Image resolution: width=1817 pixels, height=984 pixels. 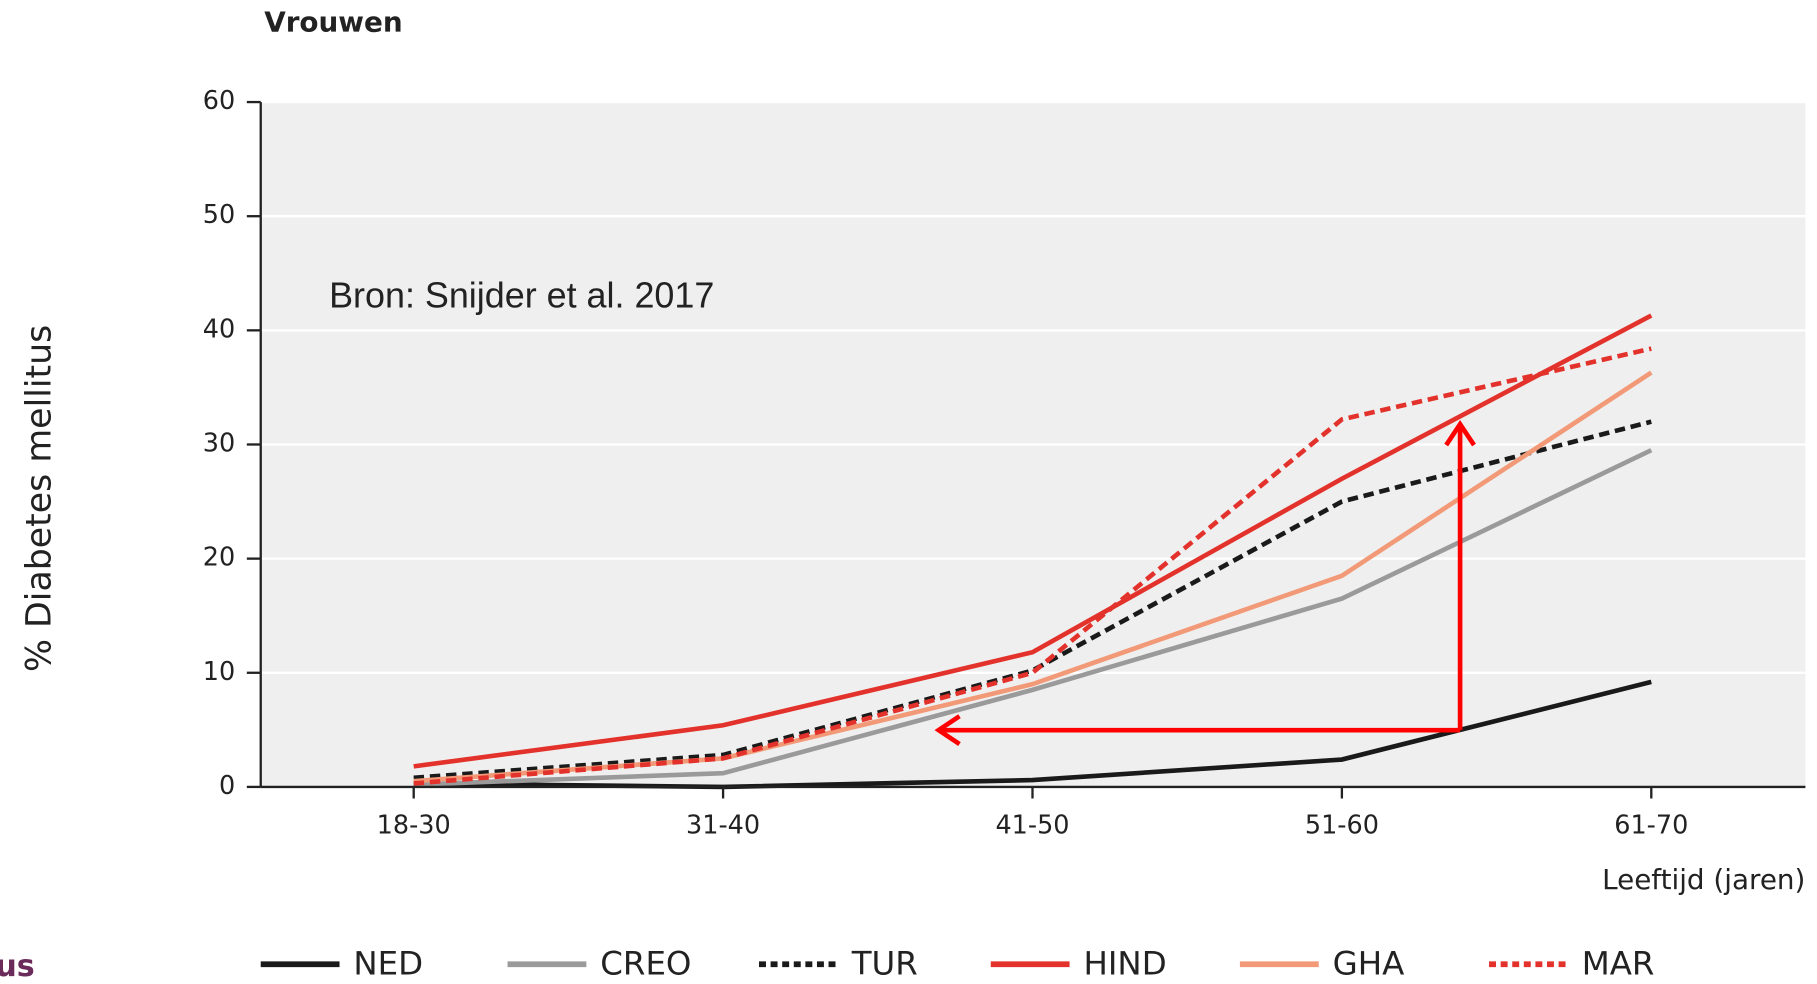 I want to click on legend-label: TUR, so click(x=884, y=963).